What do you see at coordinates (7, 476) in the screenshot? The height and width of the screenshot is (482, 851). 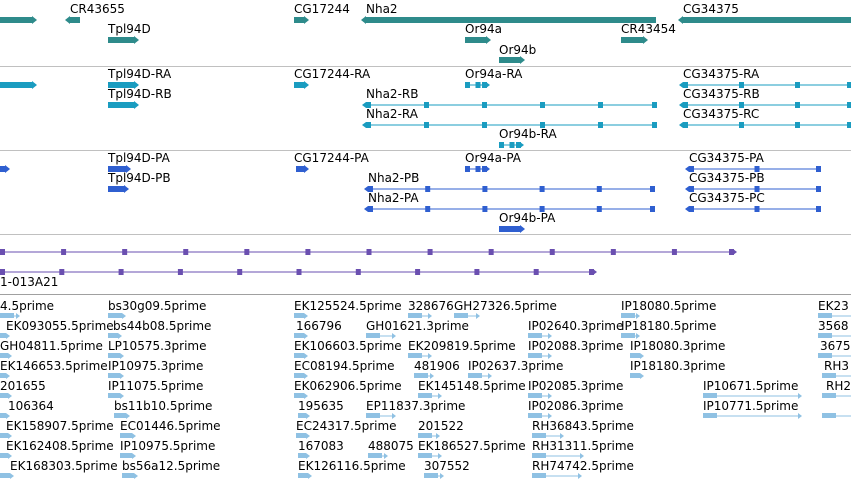 I see `feature-ek168303-5prime` at bounding box center [7, 476].